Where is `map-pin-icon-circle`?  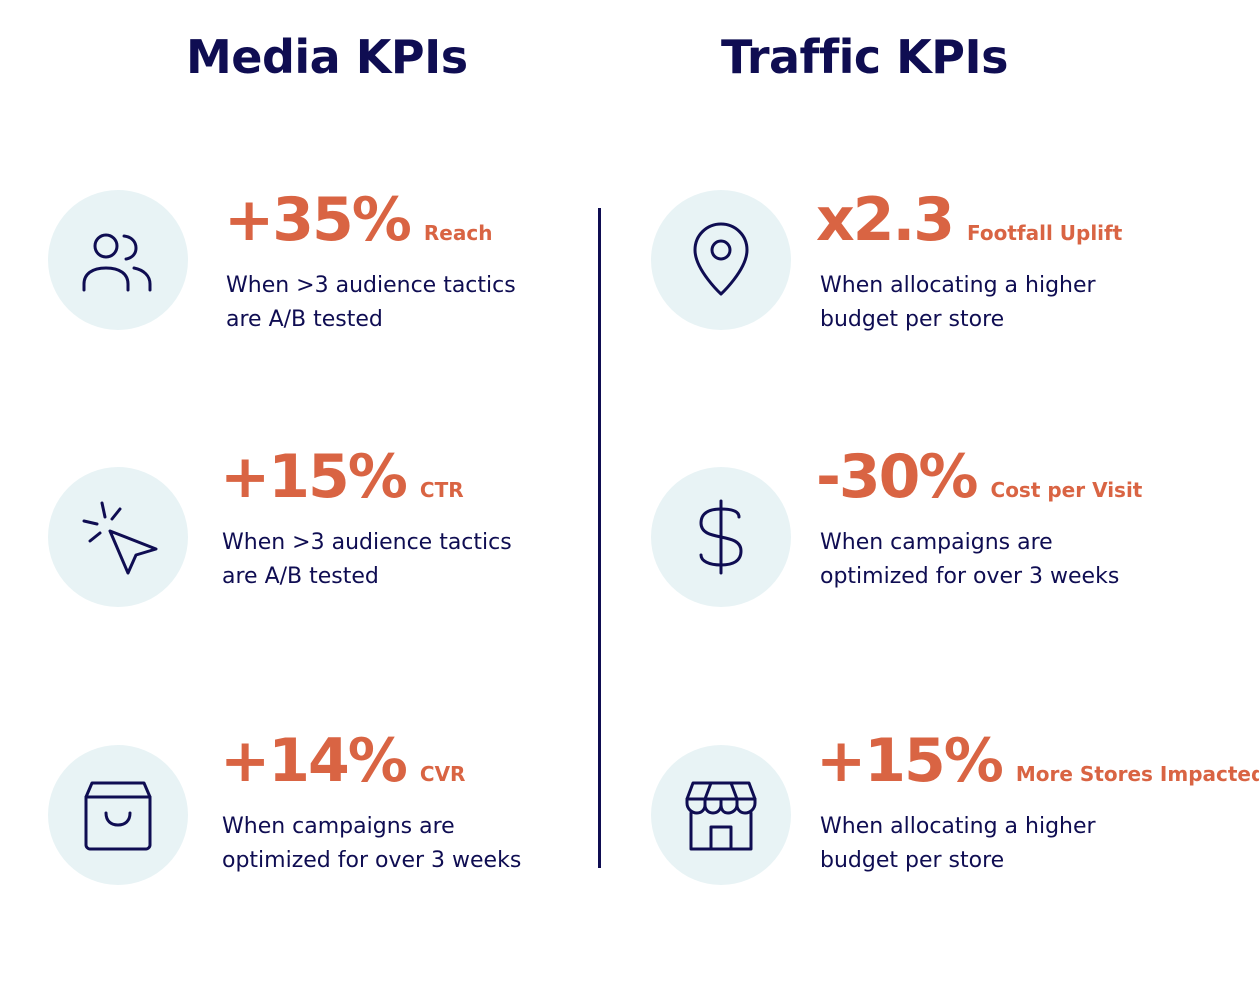
map-pin-icon-circle is located at coordinates (721, 260).